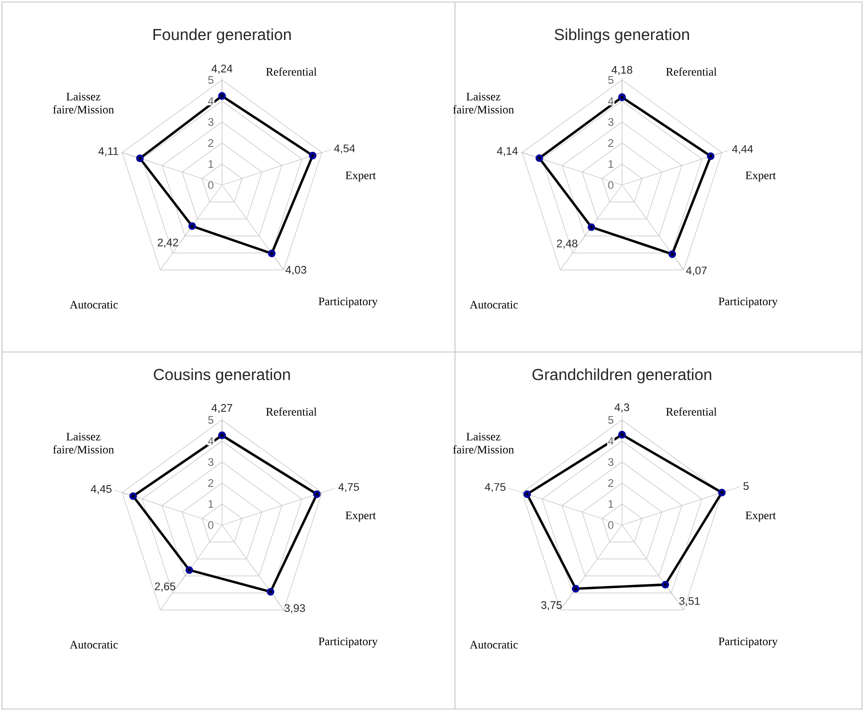  What do you see at coordinates (696, 271) in the screenshot?
I see `data-label: 4,07` at bounding box center [696, 271].